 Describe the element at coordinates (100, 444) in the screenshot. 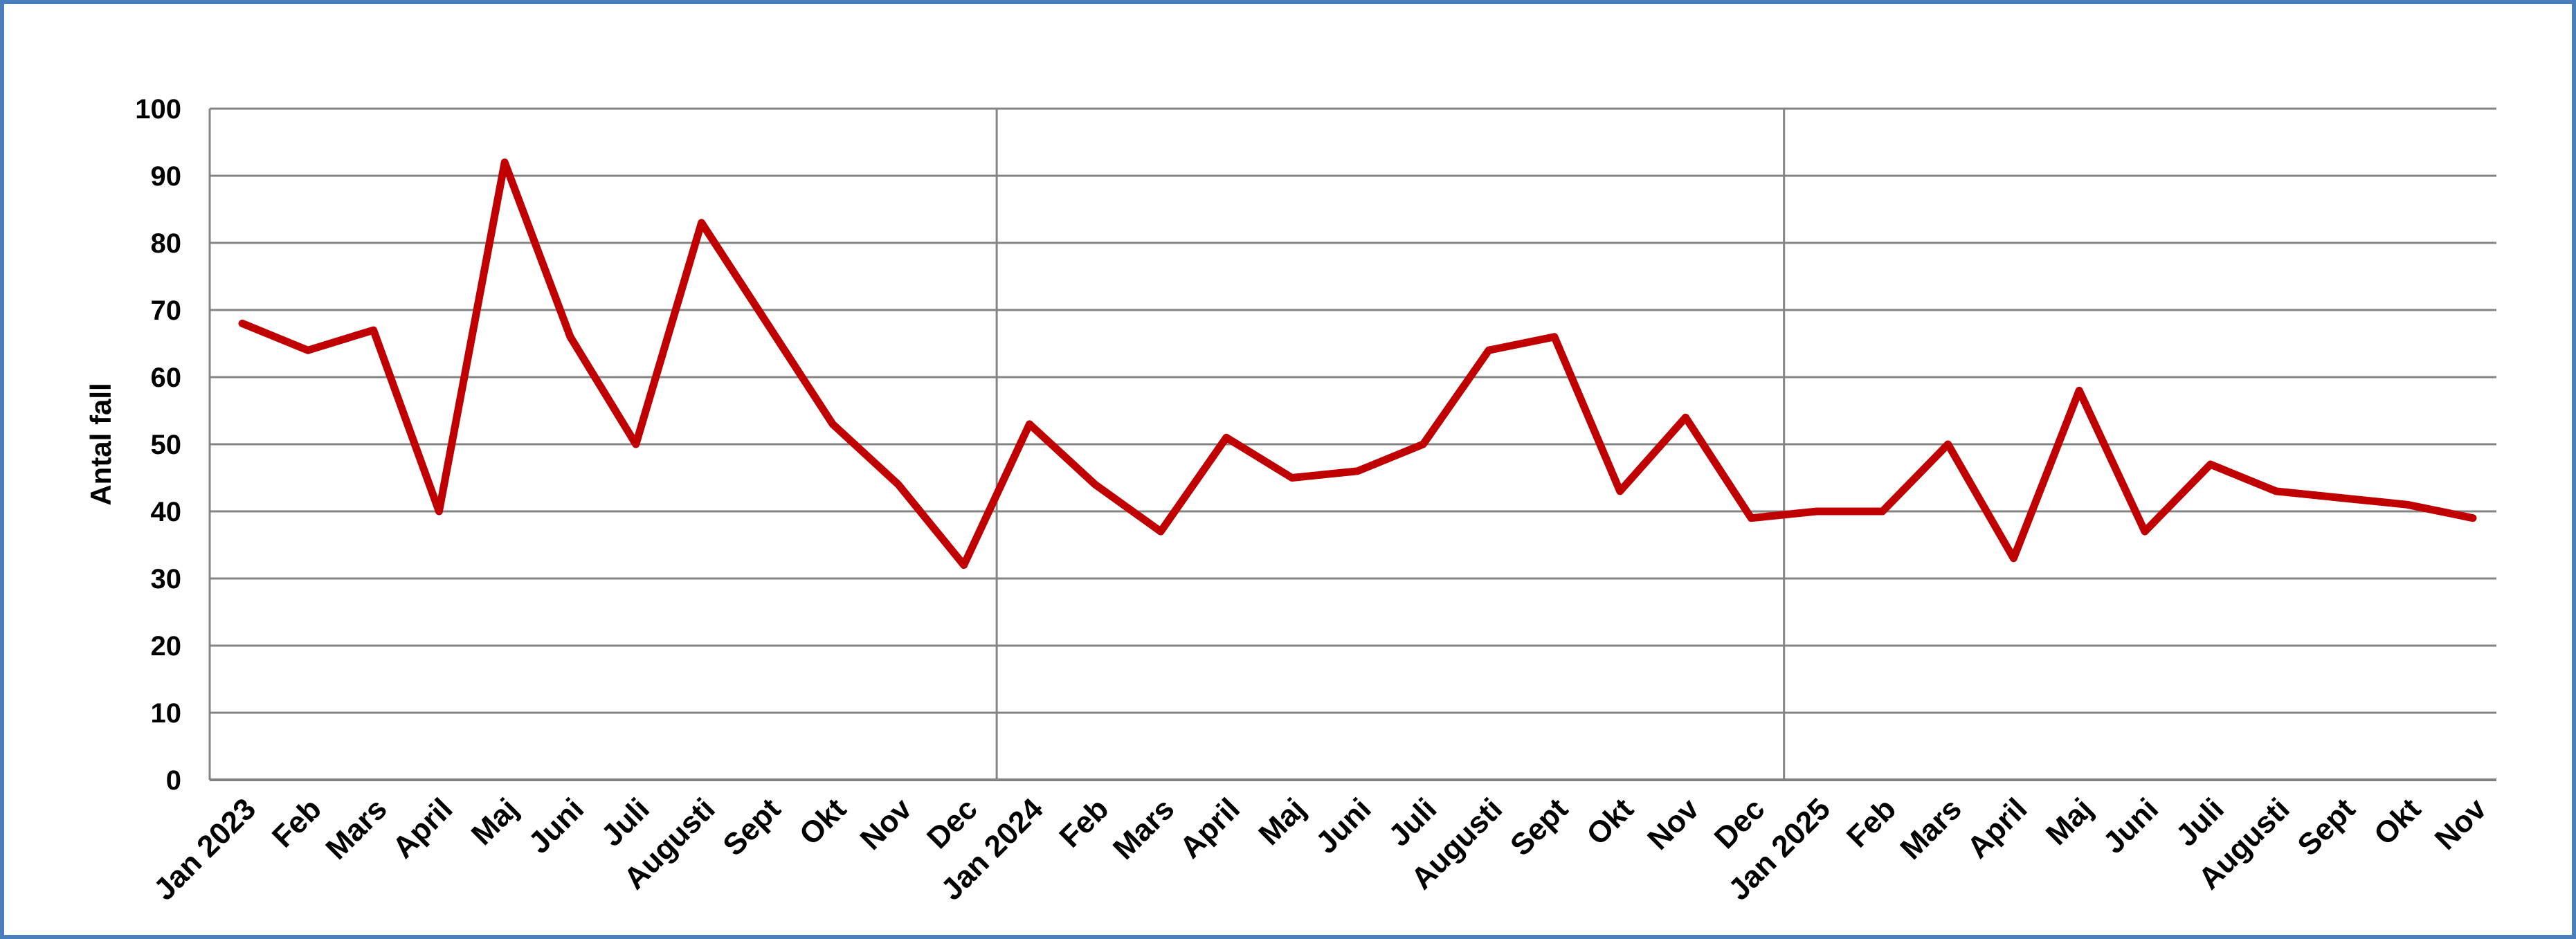

I see `y-axis-title: Antal fall` at that location.